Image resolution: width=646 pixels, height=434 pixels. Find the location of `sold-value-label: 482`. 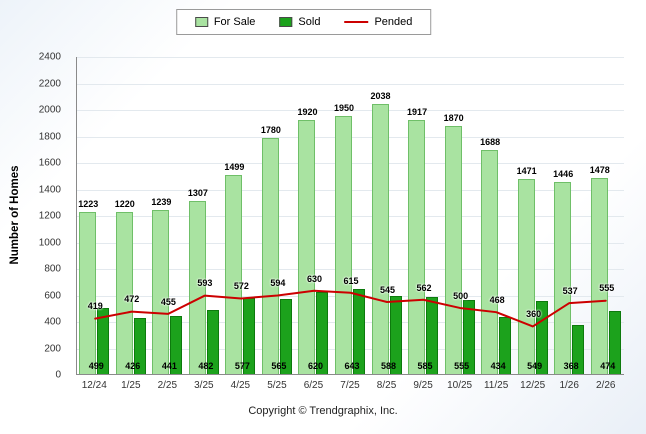

sold-value-label: 482 is located at coordinates (206, 366).